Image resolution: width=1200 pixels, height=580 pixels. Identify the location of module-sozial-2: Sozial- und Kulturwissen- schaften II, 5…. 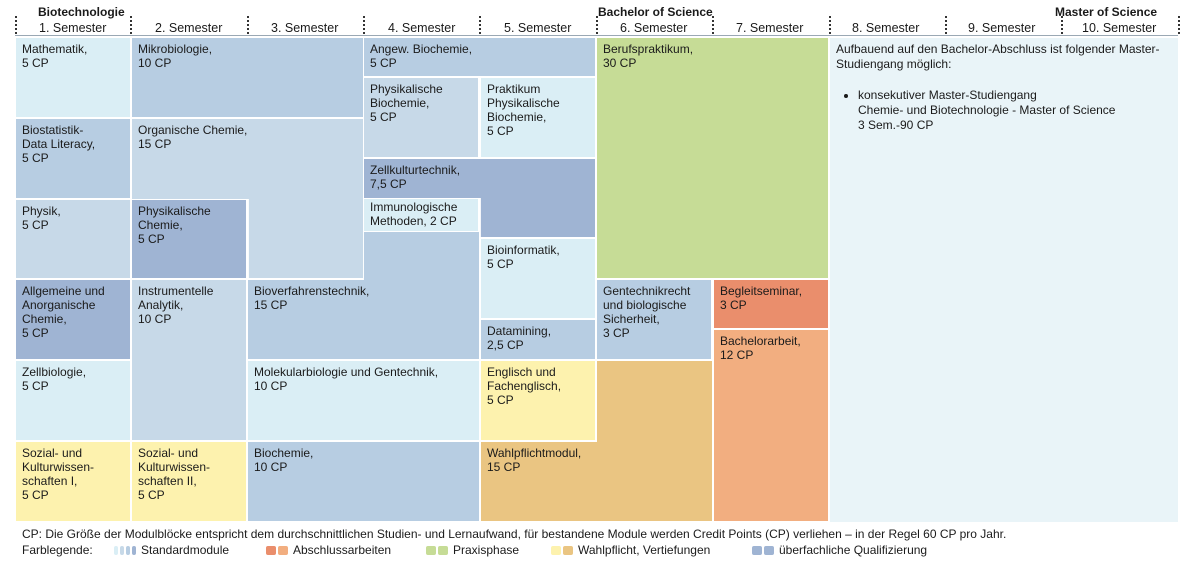
(189, 481).